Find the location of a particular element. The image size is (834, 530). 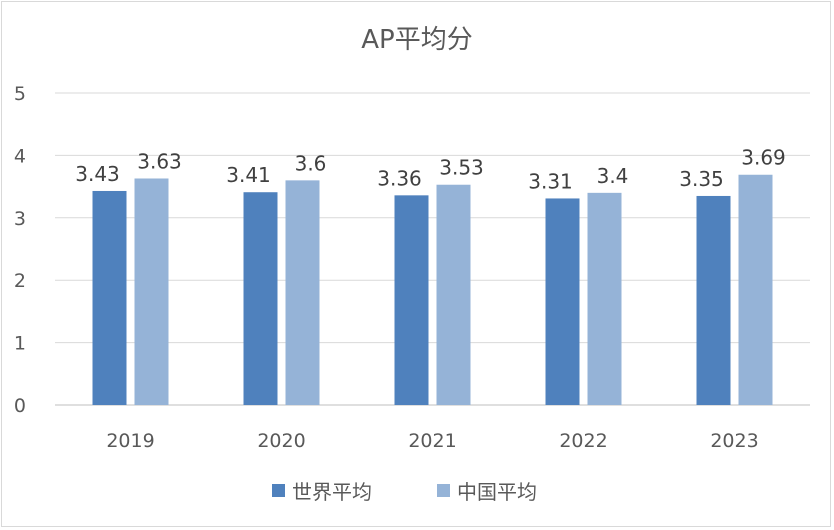

data-label: 3.53 is located at coordinates (461, 168).